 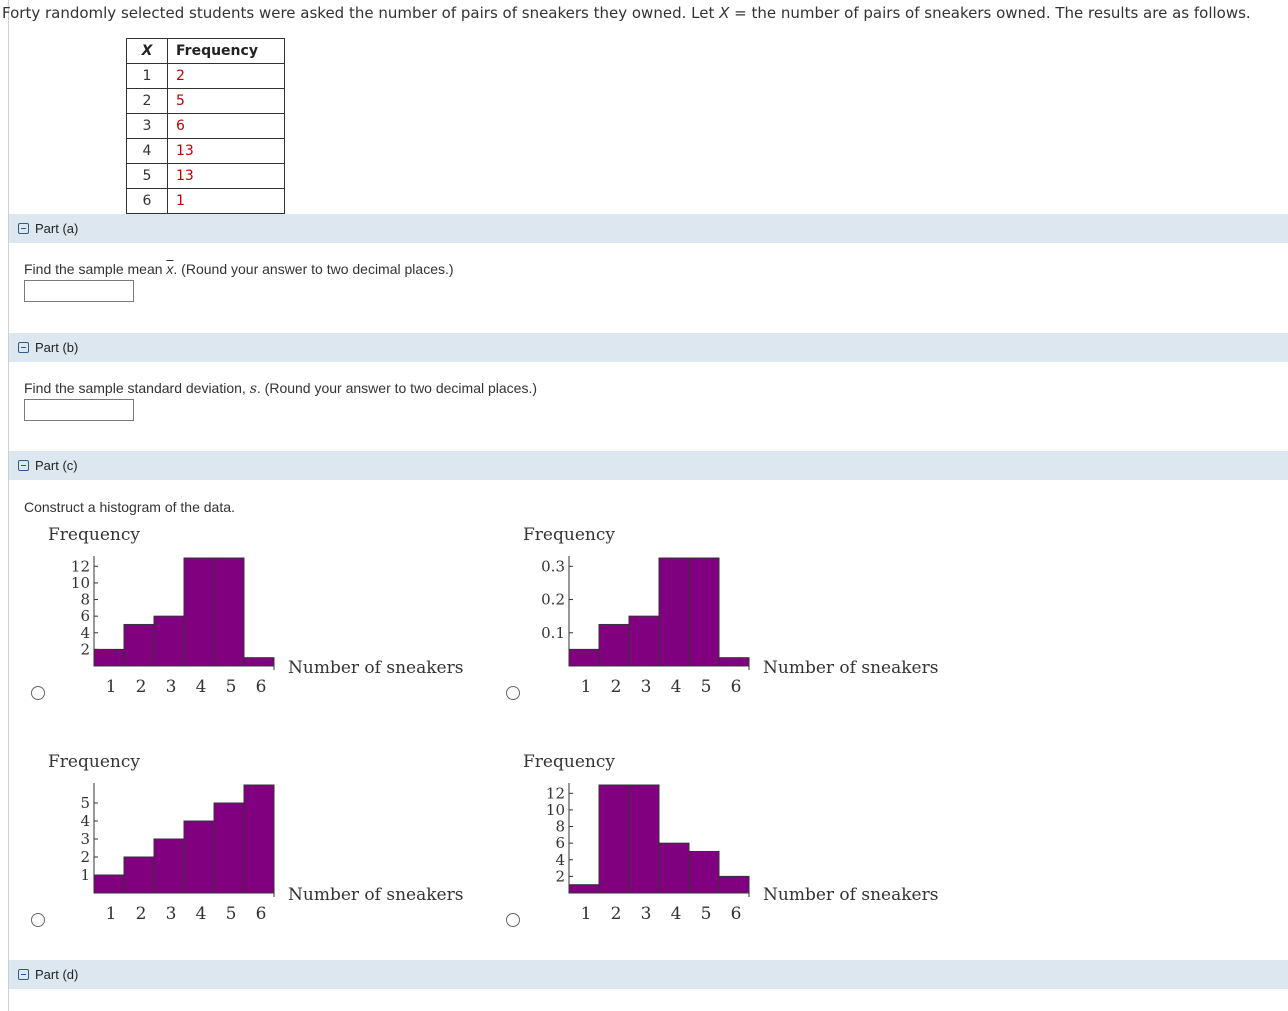 What do you see at coordinates (80, 566) in the screenshot?
I see `y-tick-label: 12` at bounding box center [80, 566].